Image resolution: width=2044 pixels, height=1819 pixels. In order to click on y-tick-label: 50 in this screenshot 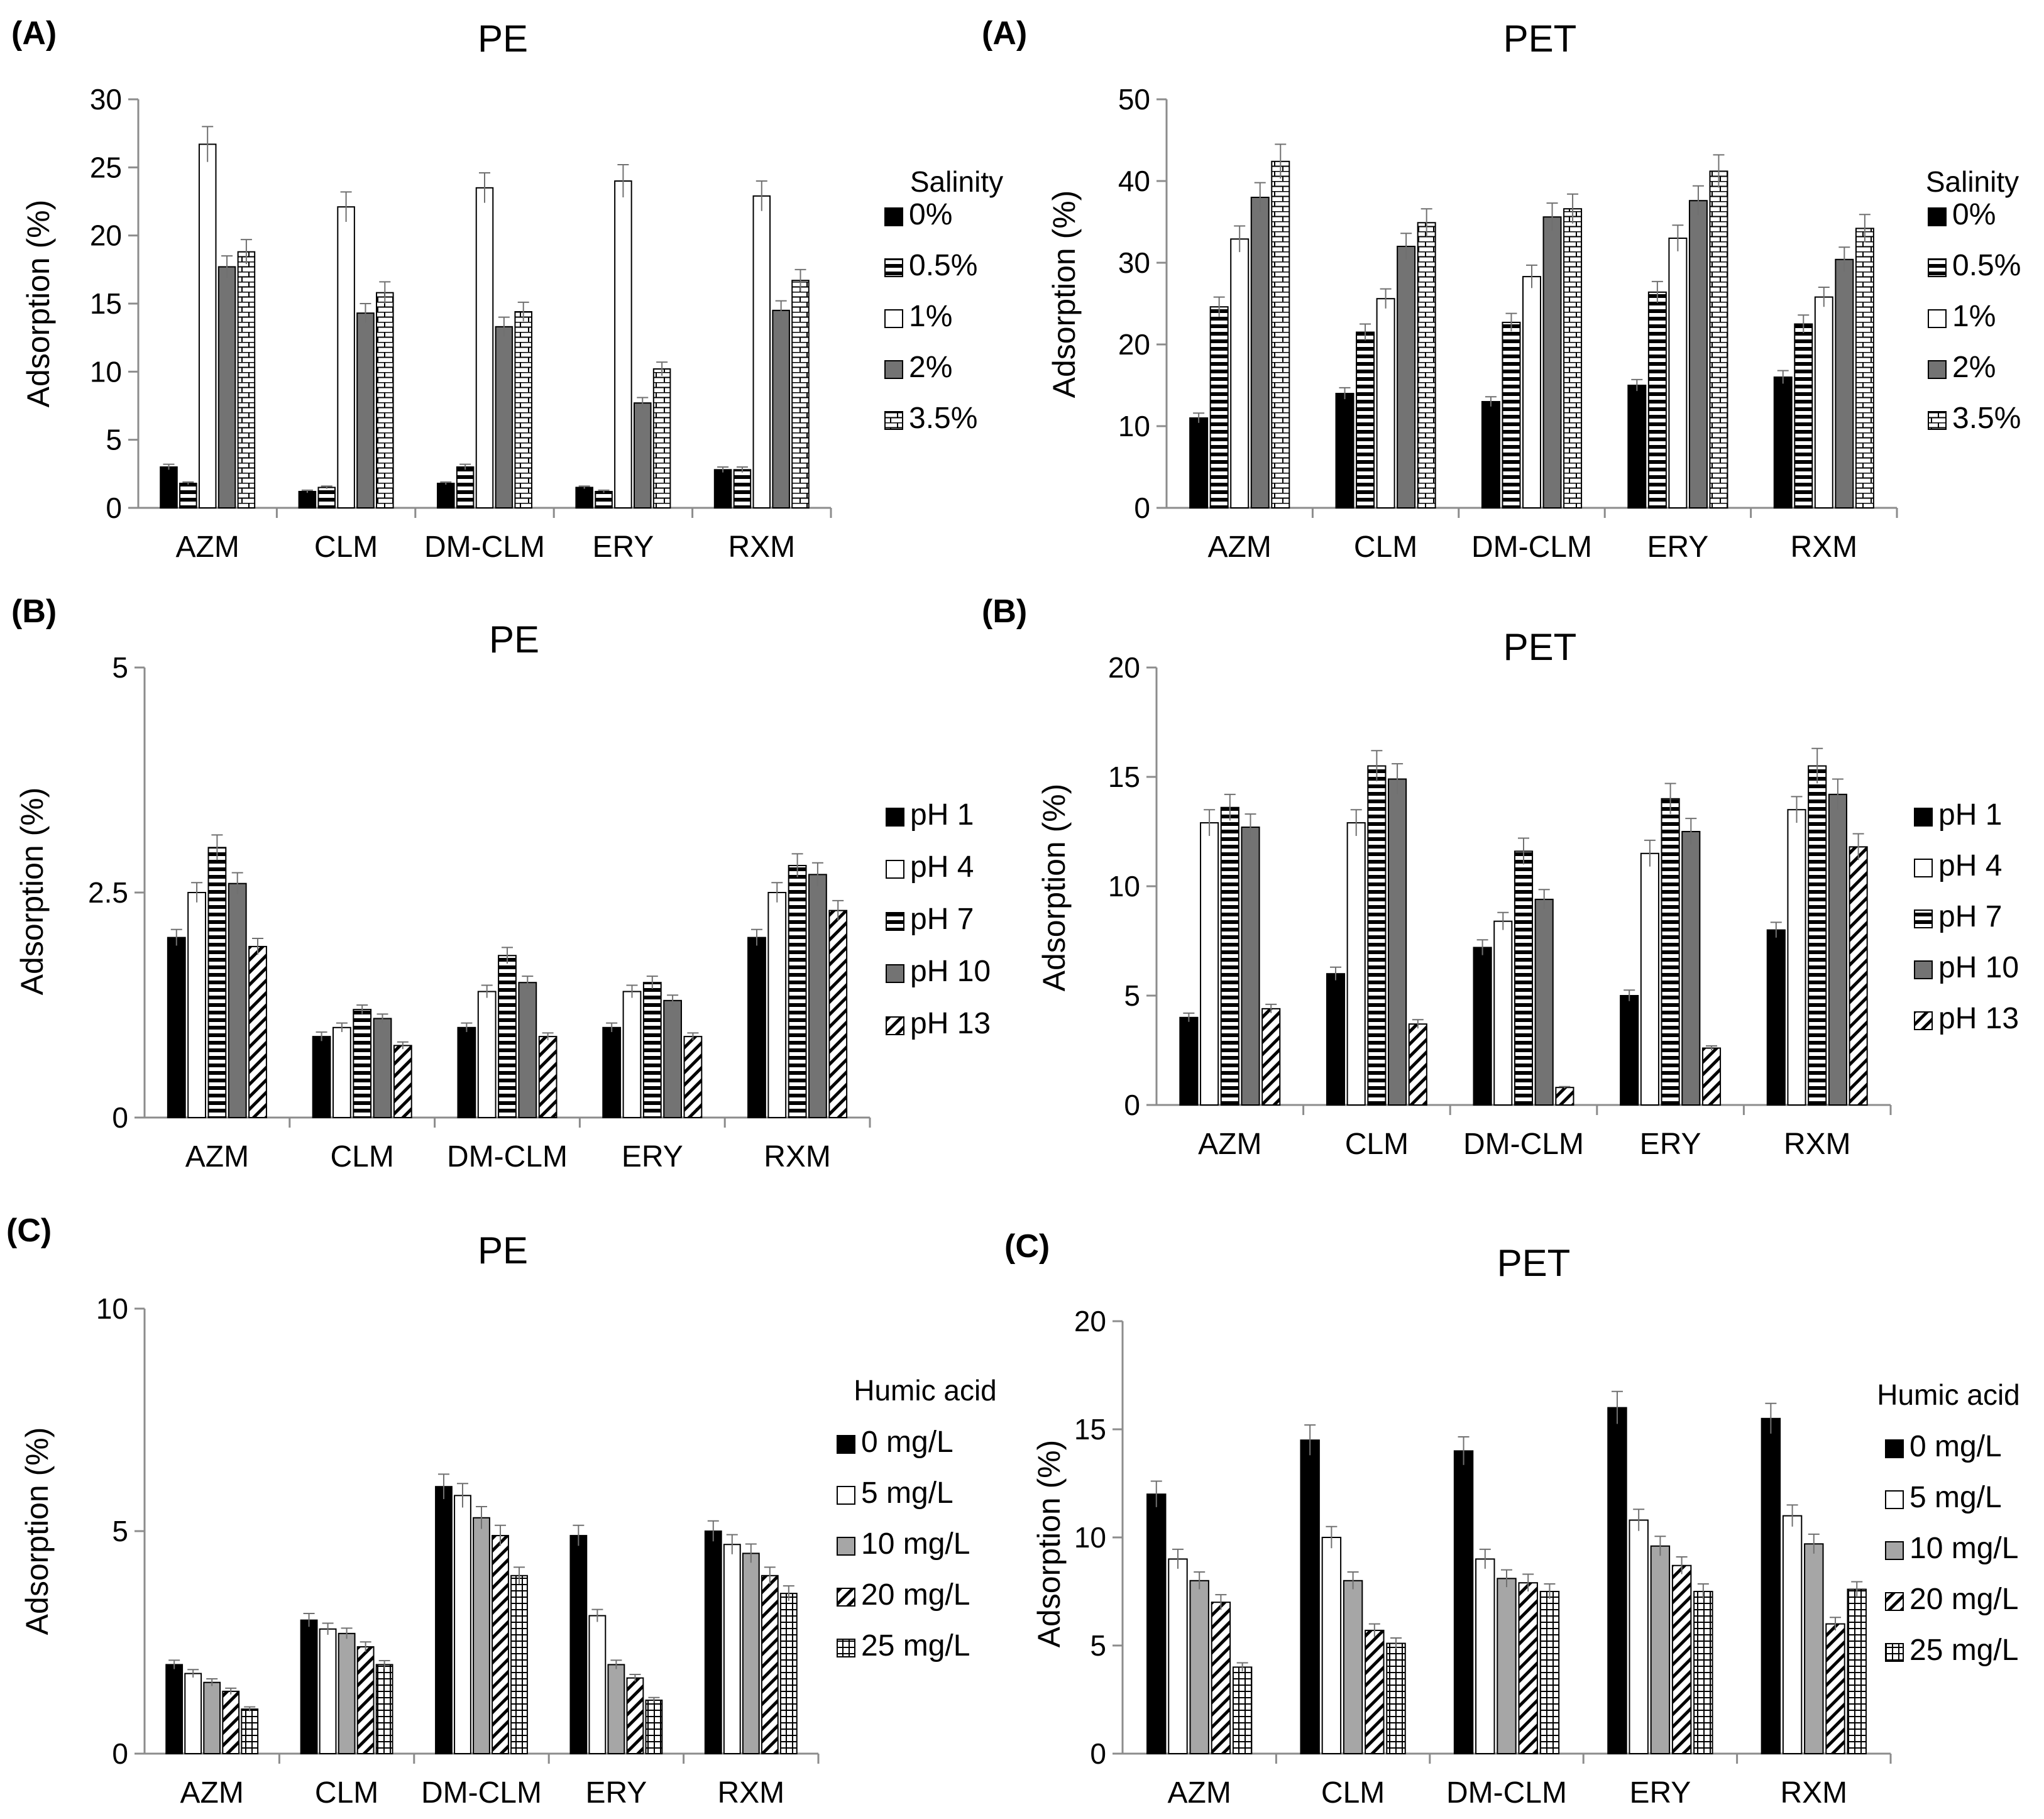, I will do `click(1134, 99)`.